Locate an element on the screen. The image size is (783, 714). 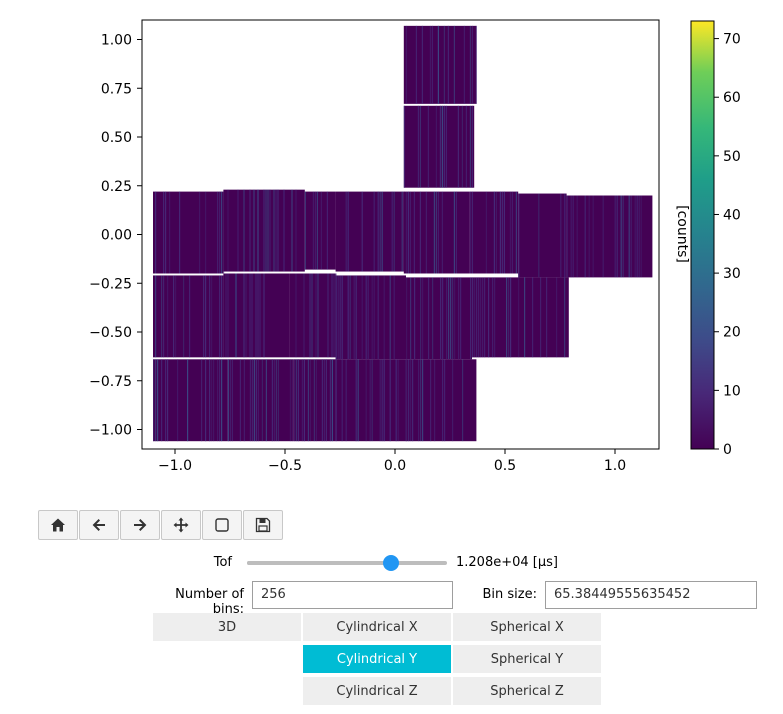
bins-input: 256 is located at coordinates (352, 595).